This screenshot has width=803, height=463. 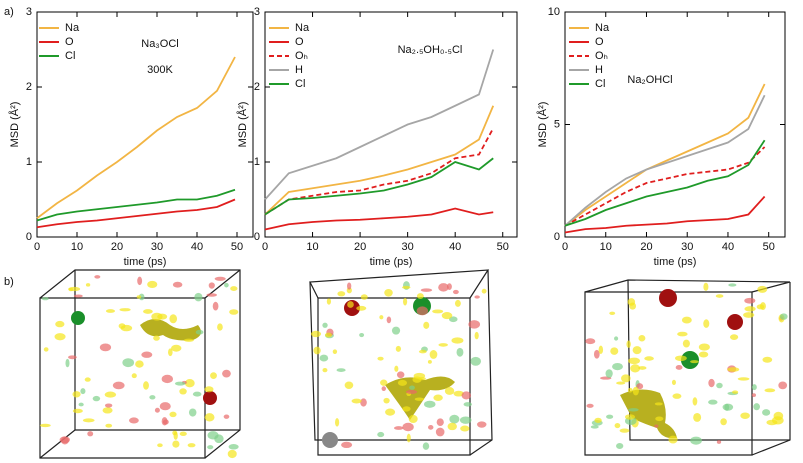 I want to click on legend-label: O, so click(x=299, y=42).